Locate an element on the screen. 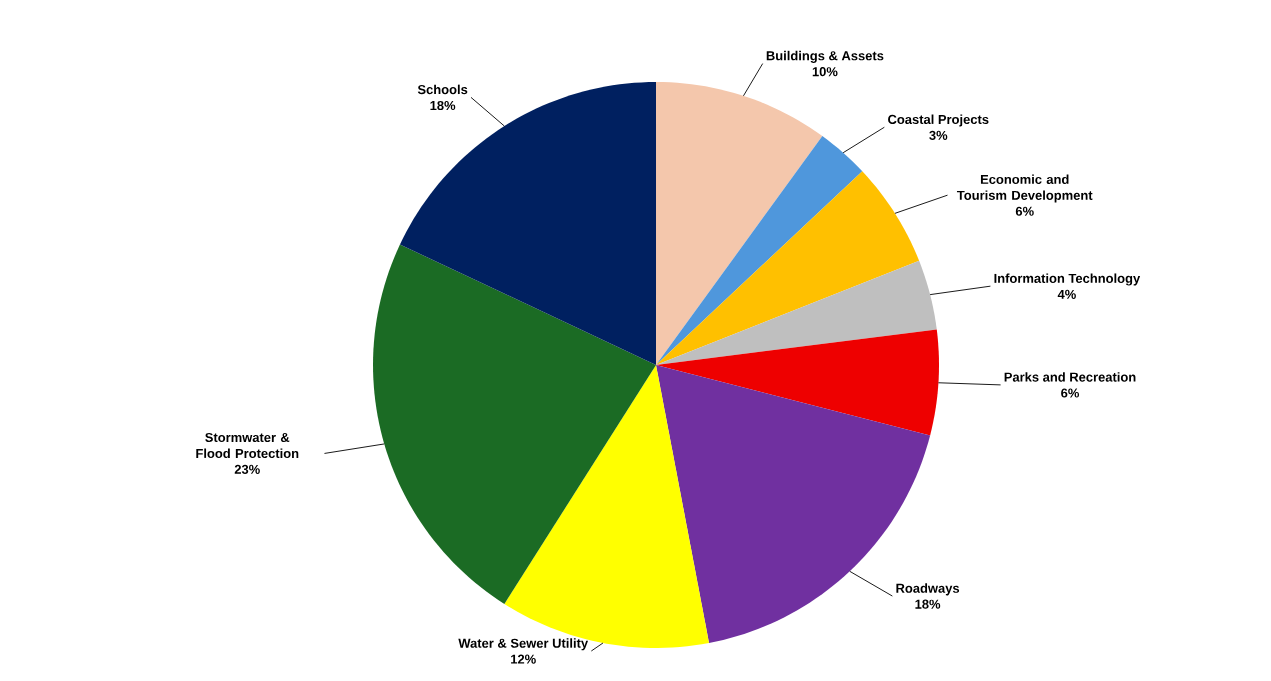  slice-label: Economic and Tourism Development is located at coordinates (1024, 188).